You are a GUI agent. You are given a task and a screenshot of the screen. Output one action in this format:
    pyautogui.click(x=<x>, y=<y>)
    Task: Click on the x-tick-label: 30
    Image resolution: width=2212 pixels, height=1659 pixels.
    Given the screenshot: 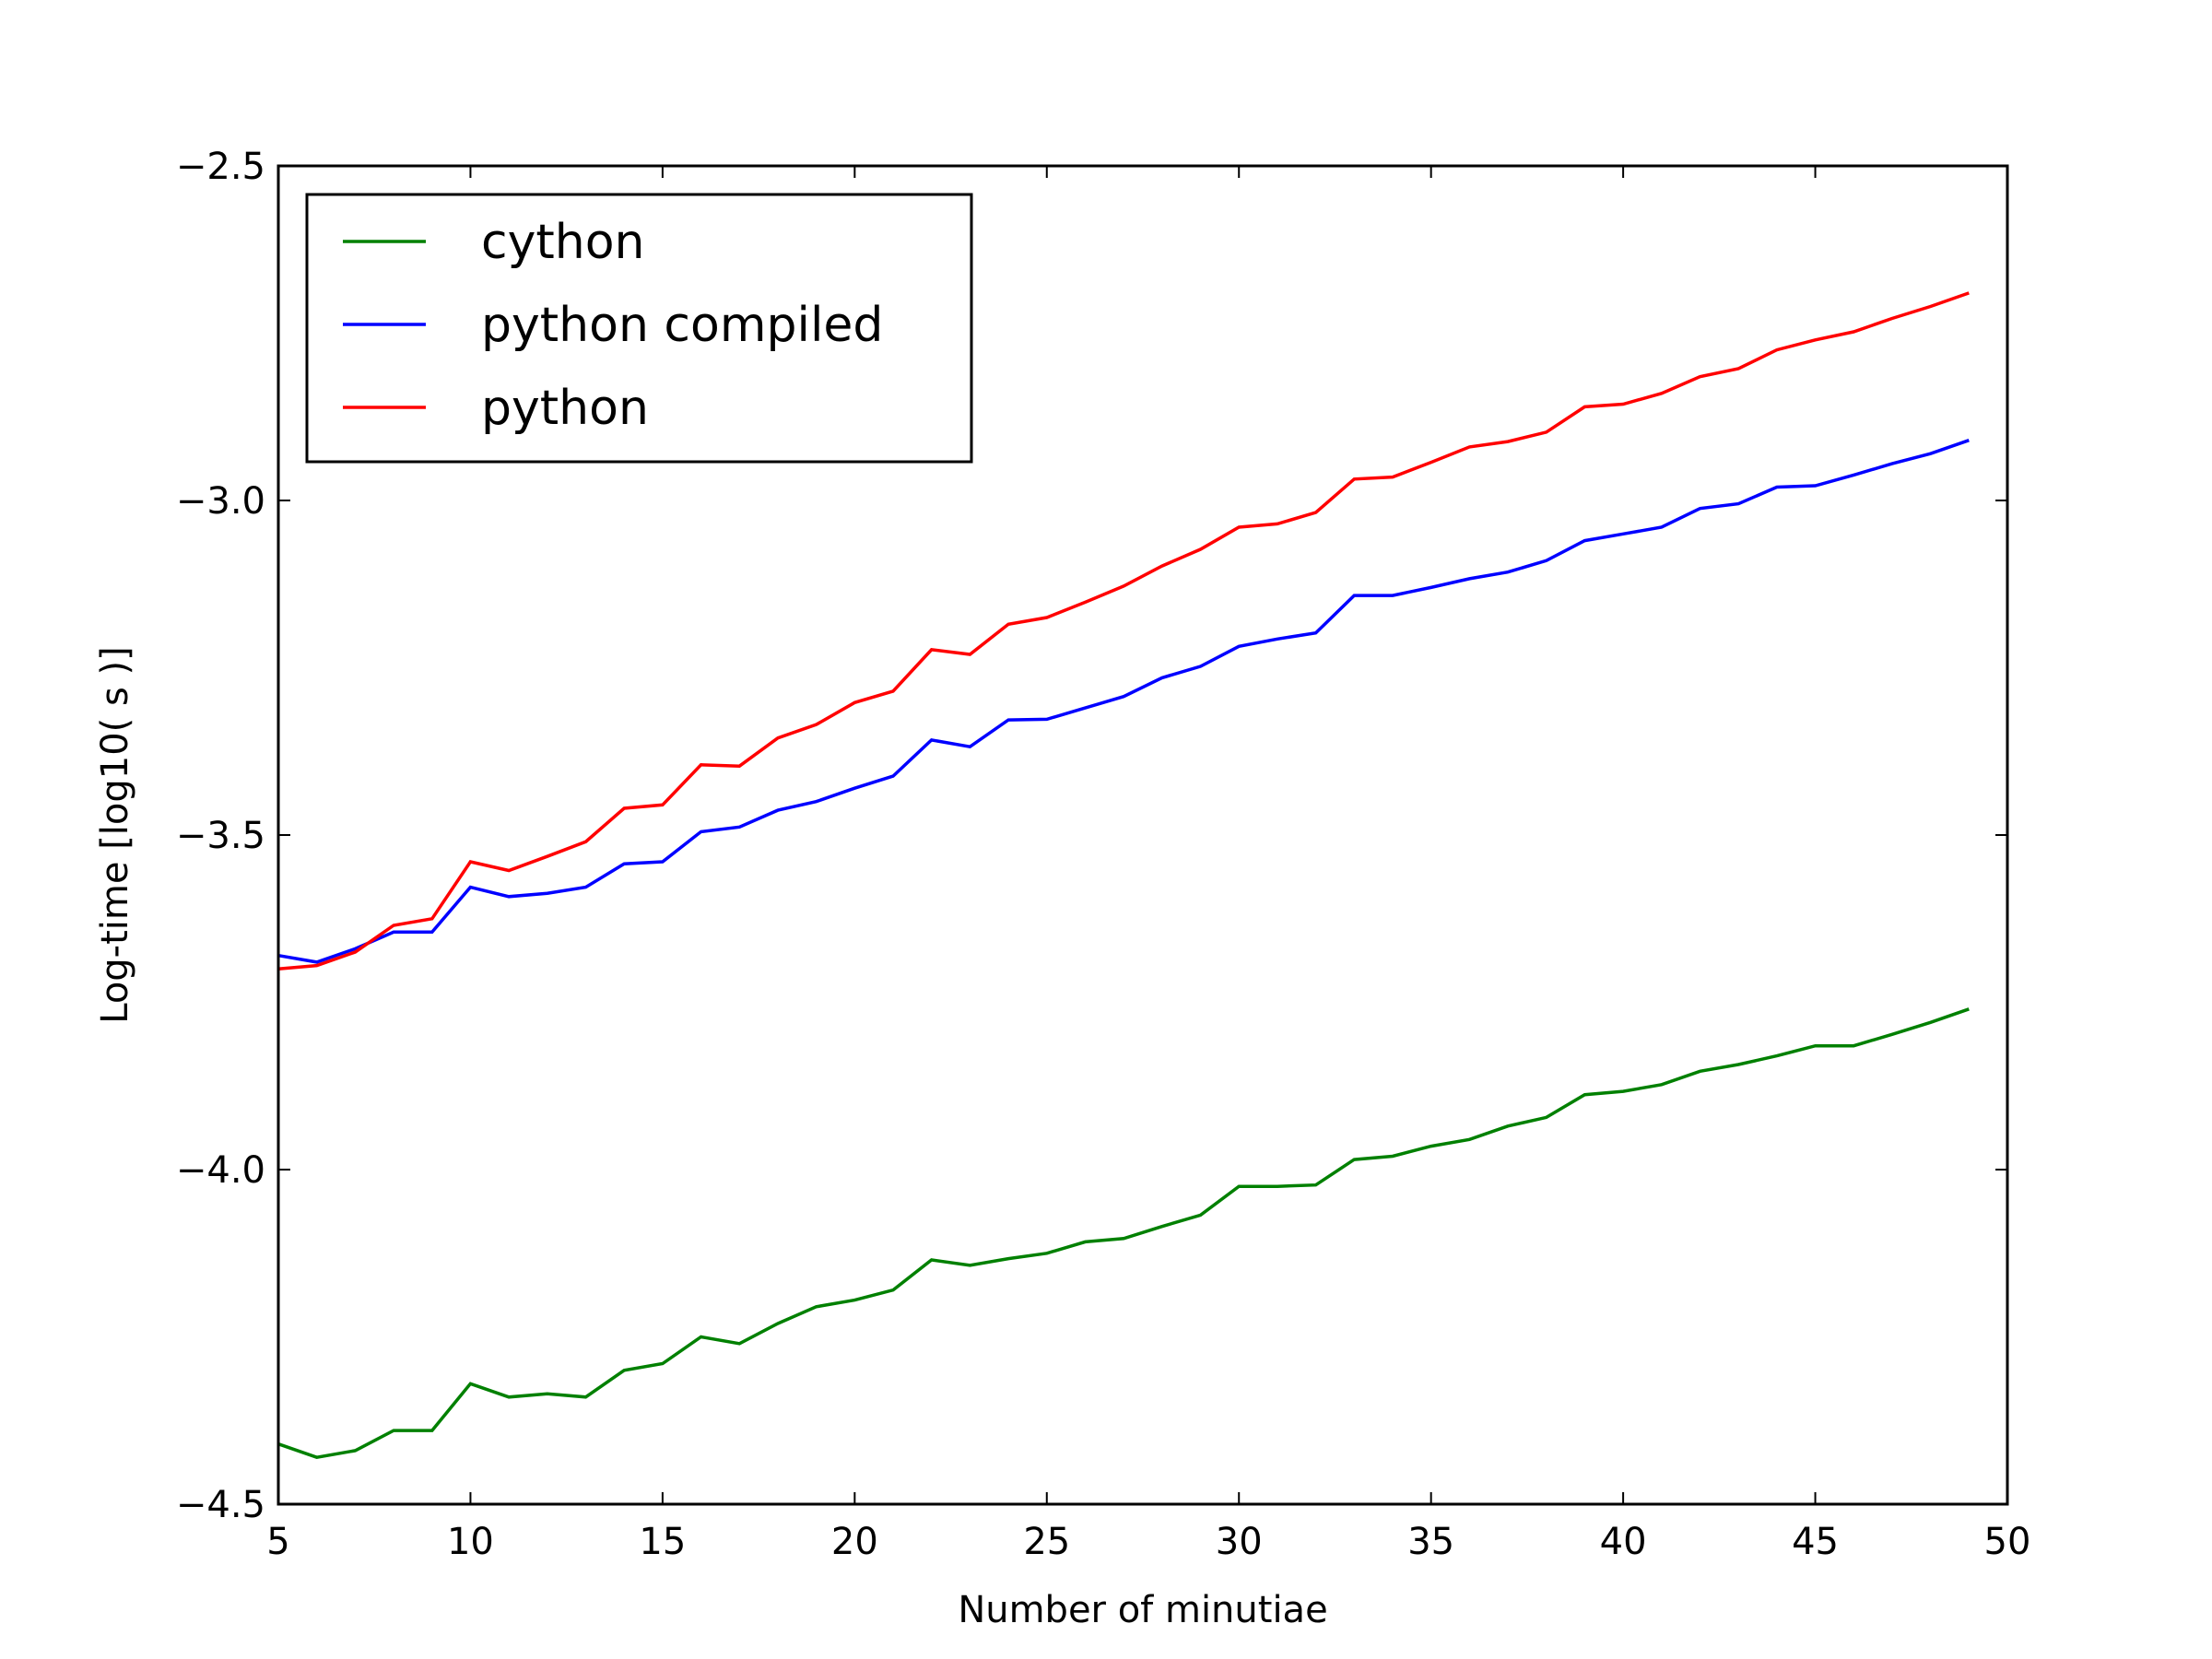 What is the action you would take?
    pyautogui.click(x=1239, y=1542)
    